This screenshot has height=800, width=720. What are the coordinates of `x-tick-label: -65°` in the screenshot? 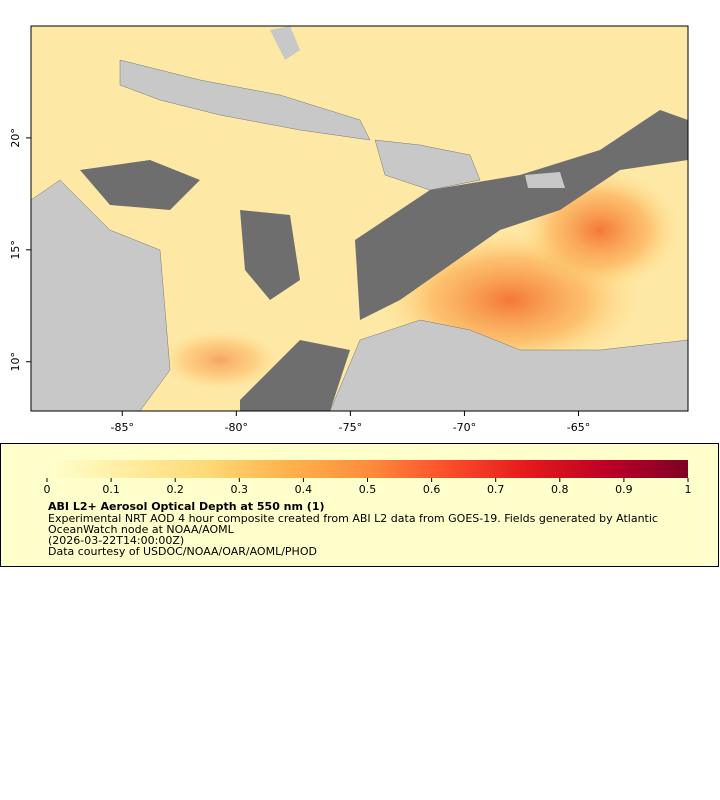 It's located at (578, 427).